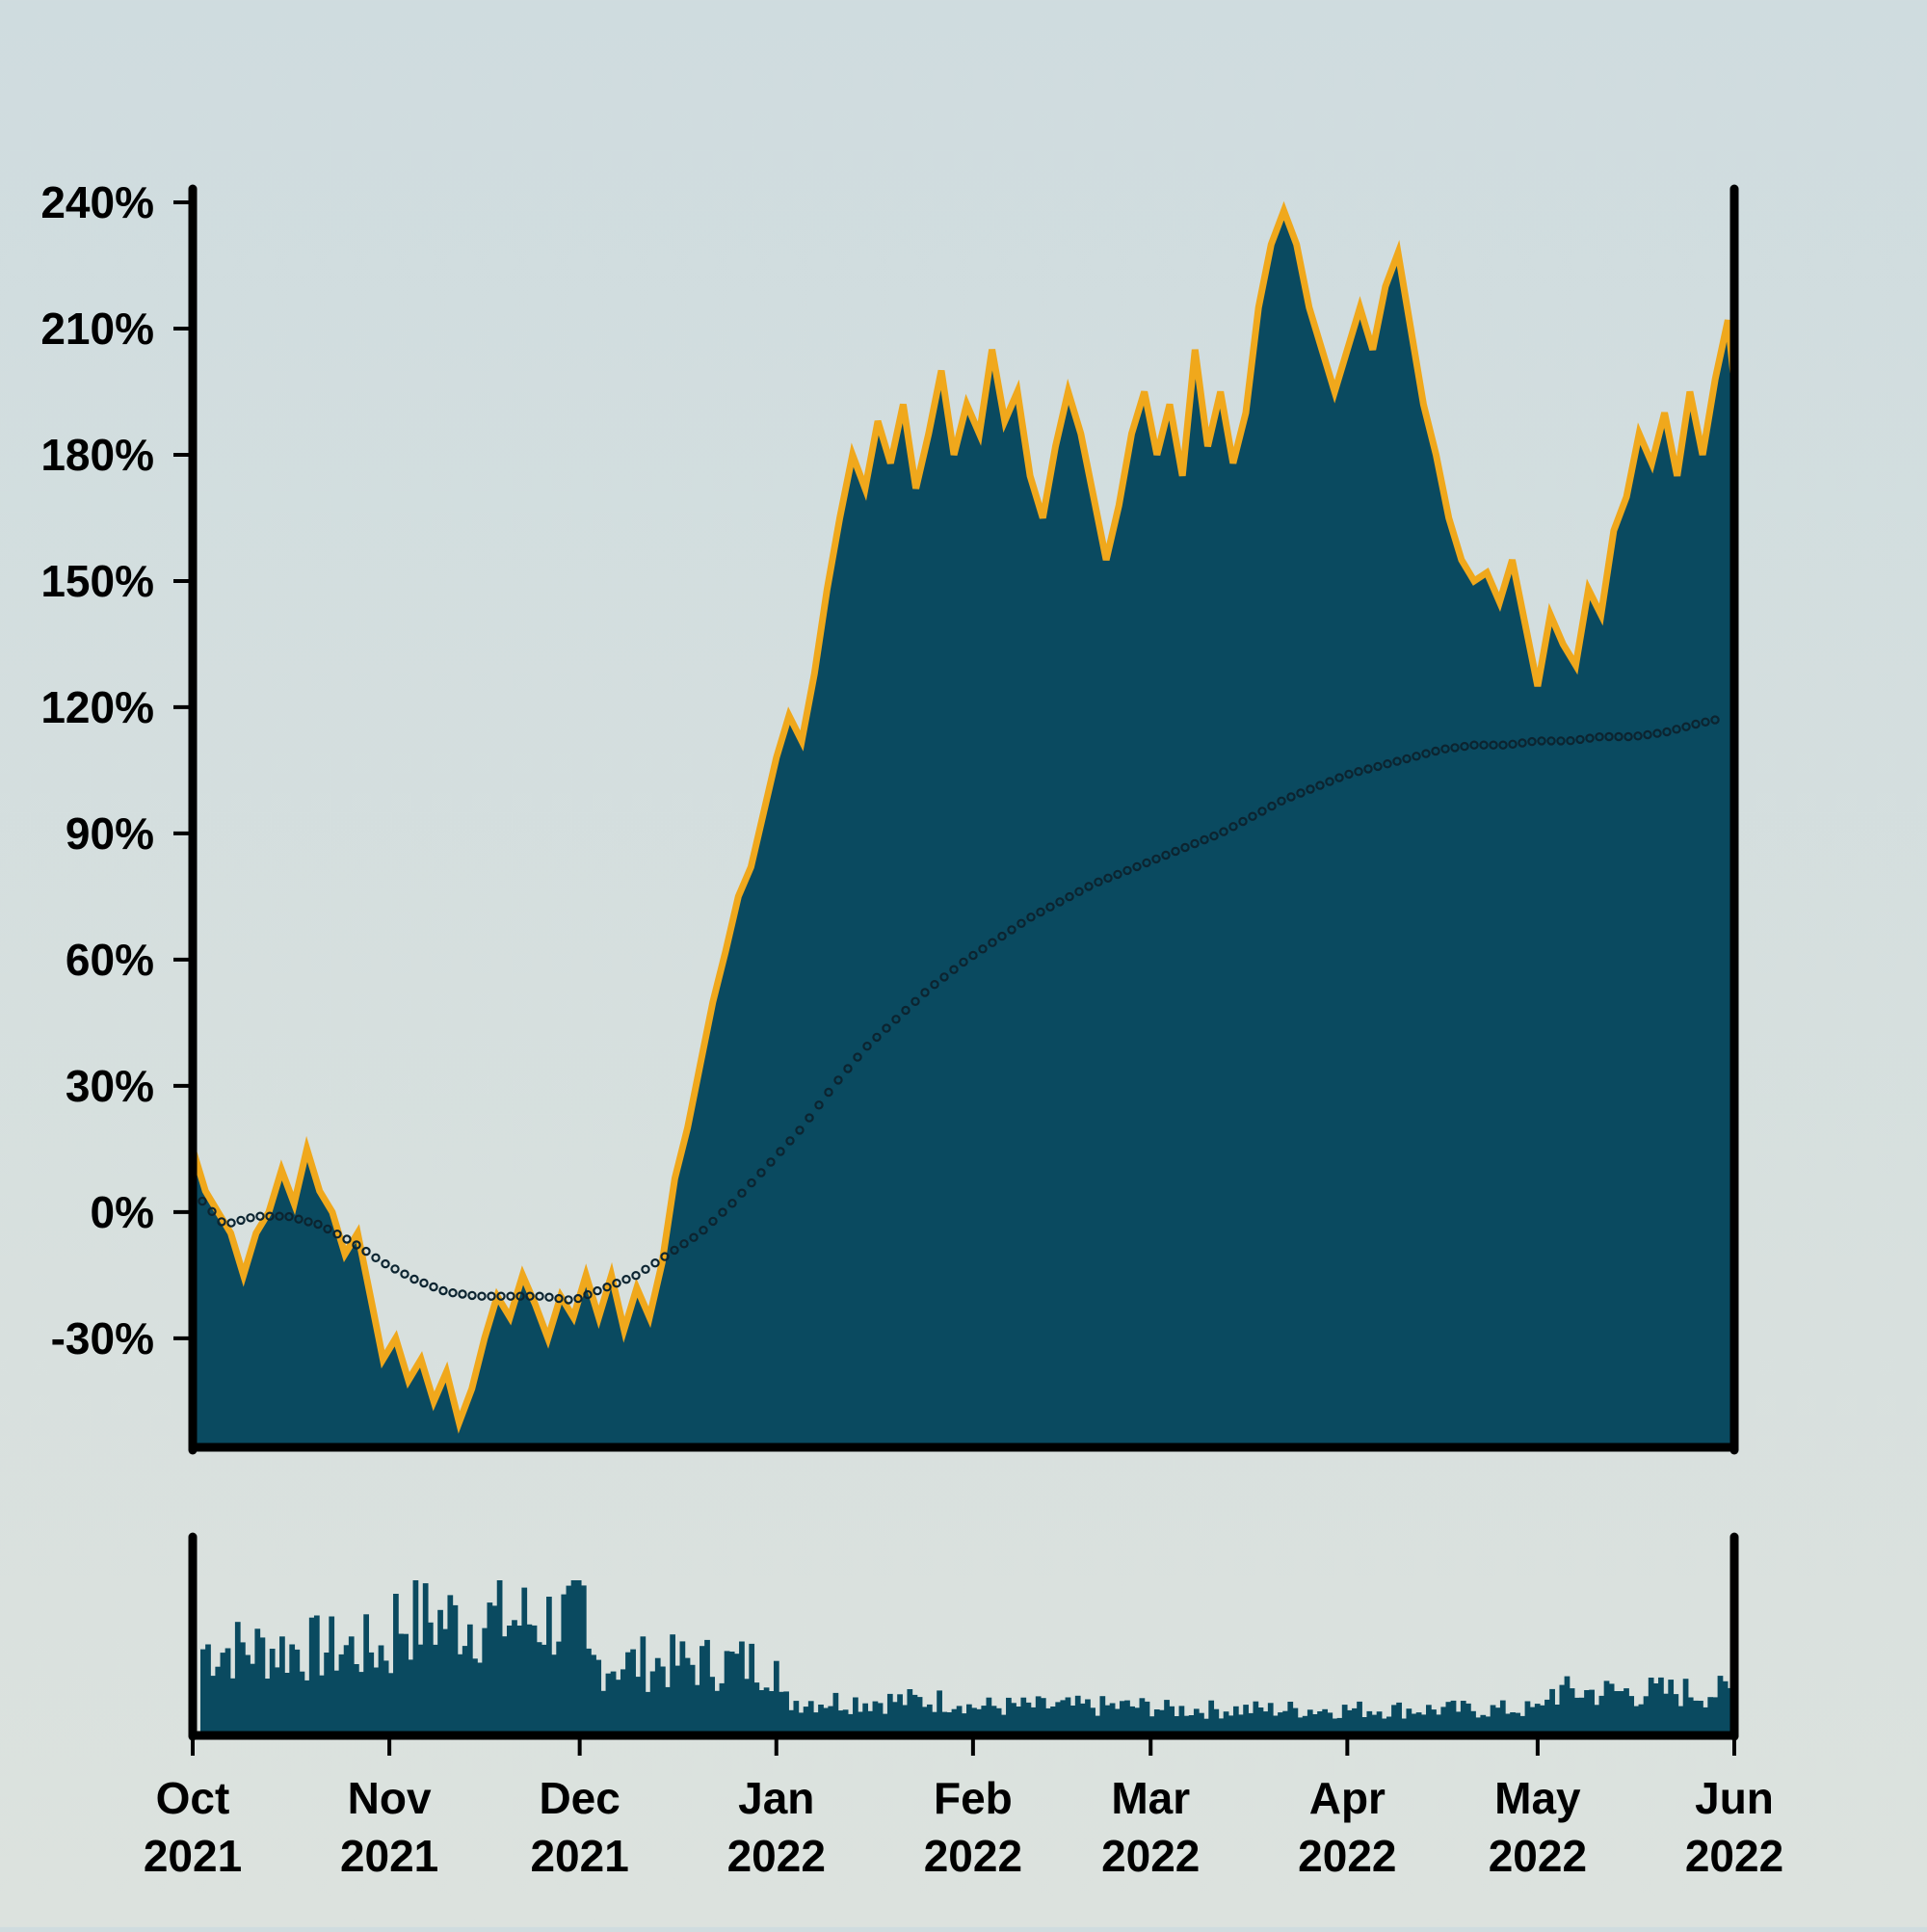 The image size is (1927, 1932). I want to click on y-tick-label: 210%, so click(97, 329).